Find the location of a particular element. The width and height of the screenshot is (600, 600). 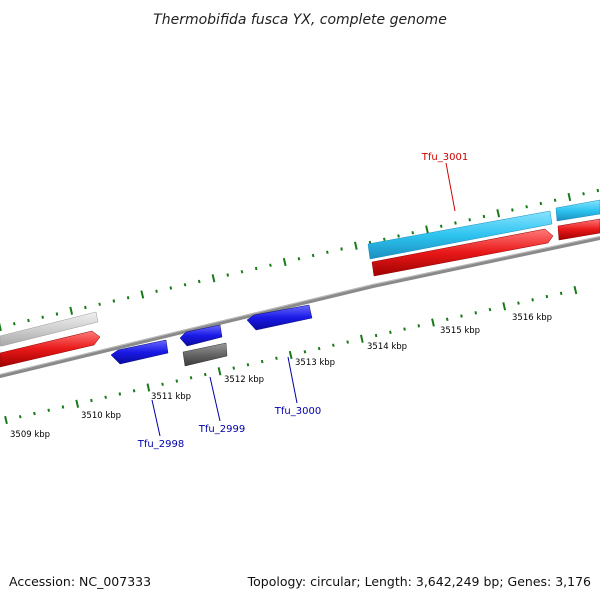

gene-feature-red-left is located at coordinates (50, 349).